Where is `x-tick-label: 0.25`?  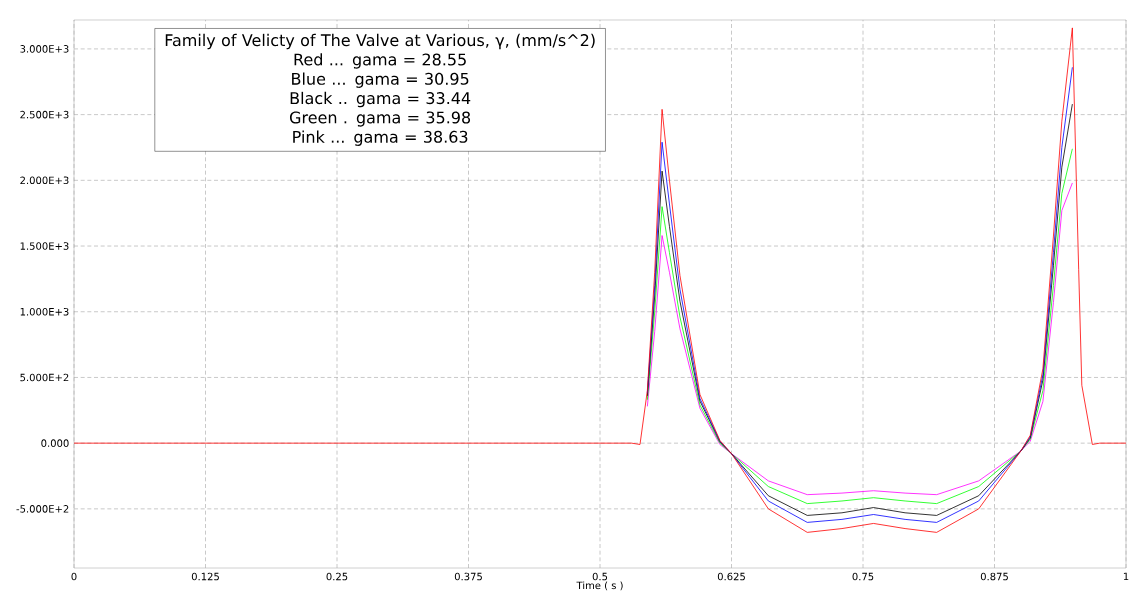
x-tick-label: 0.25 is located at coordinates (337, 576).